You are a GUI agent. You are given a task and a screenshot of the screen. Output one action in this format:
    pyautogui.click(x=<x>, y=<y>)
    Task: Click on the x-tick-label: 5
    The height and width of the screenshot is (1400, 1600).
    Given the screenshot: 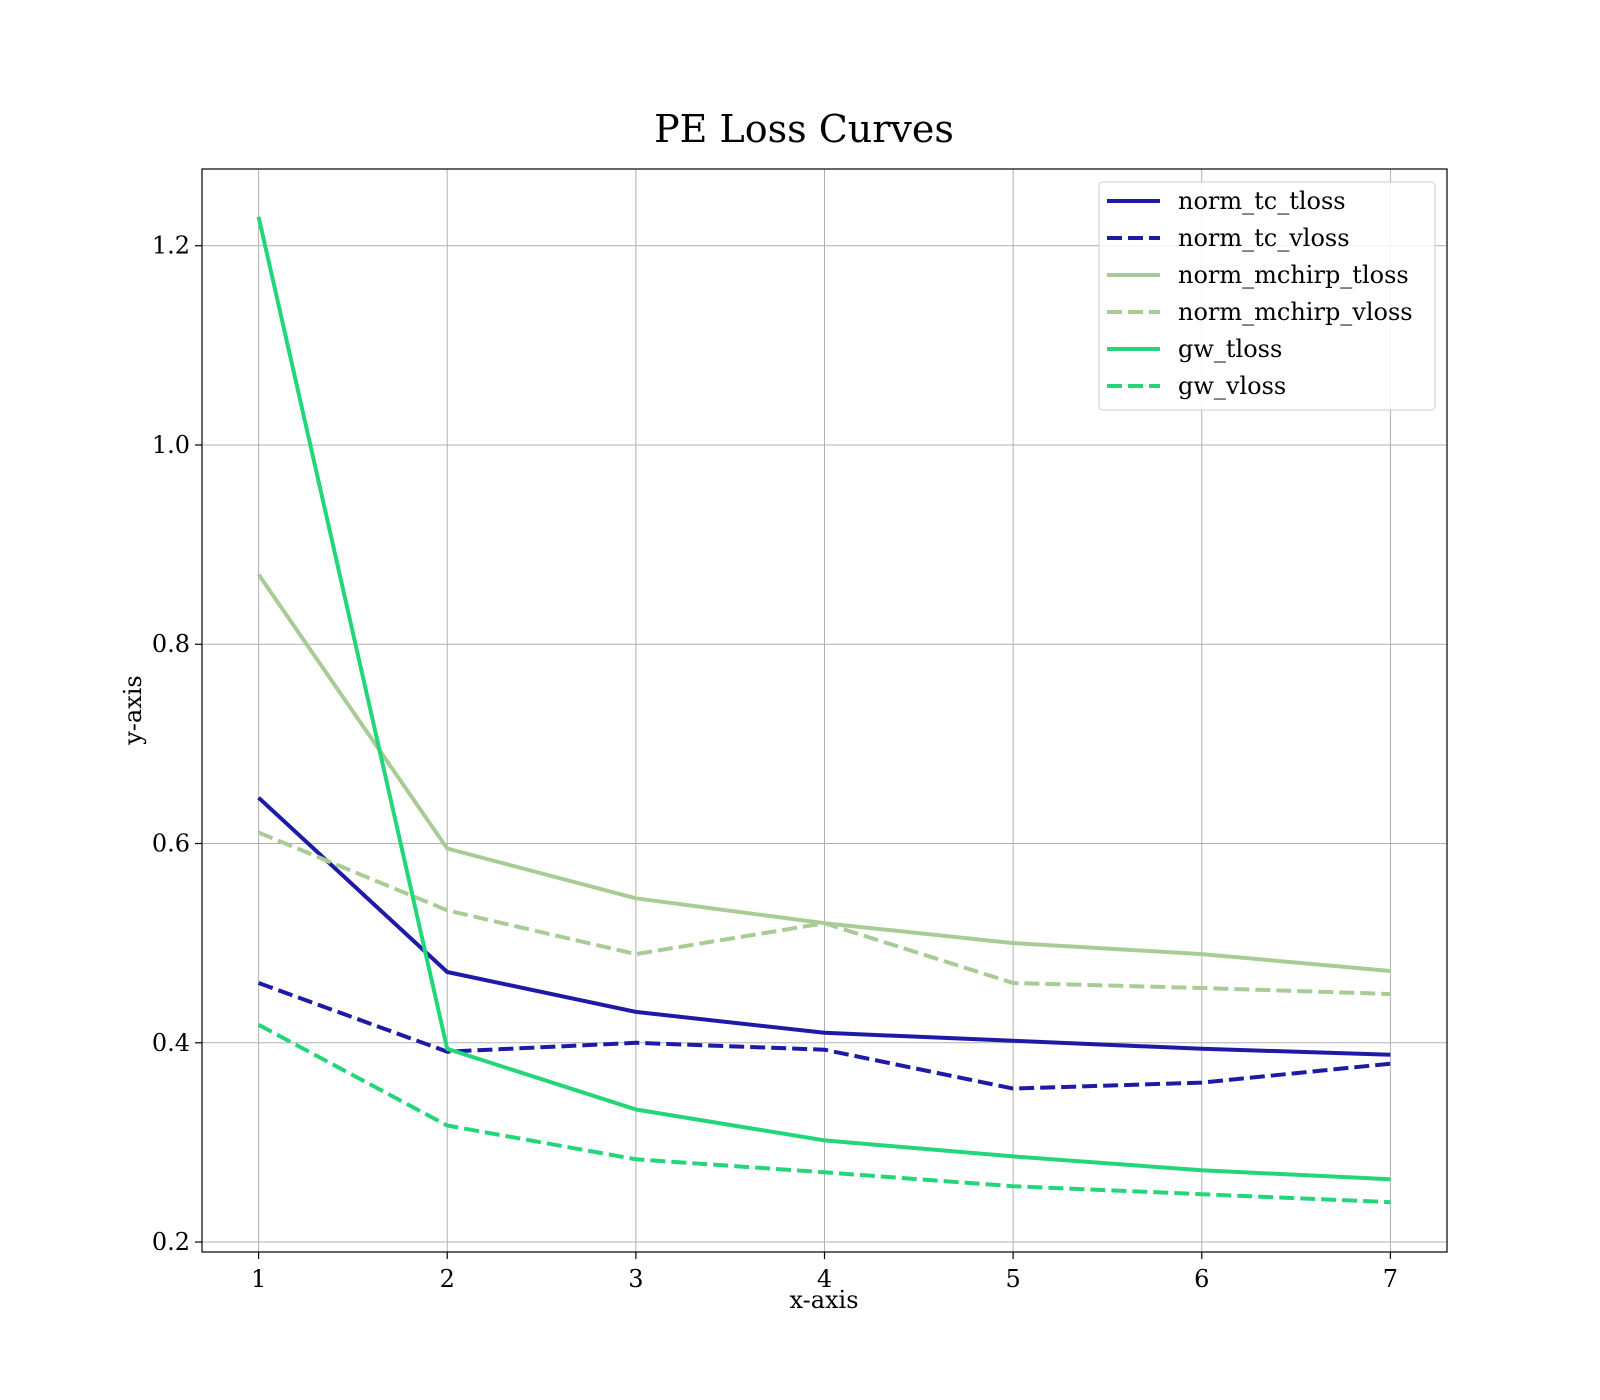 What is the action you would take?
    pyautogui.click(x=1012, y=1279)
    